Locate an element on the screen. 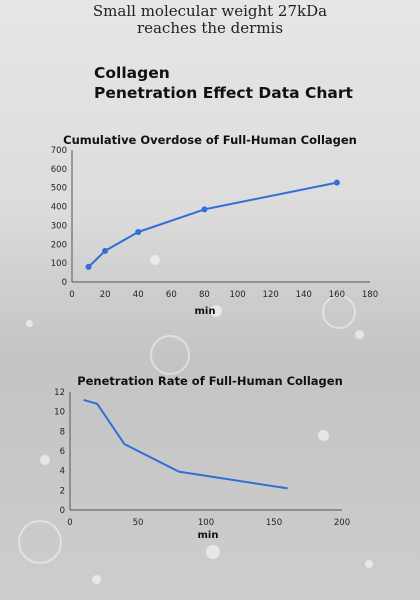 Image resolution: width=420 pixels, height=600 pixels. y-tick-label: 6 is located at coordinates (62, 452).